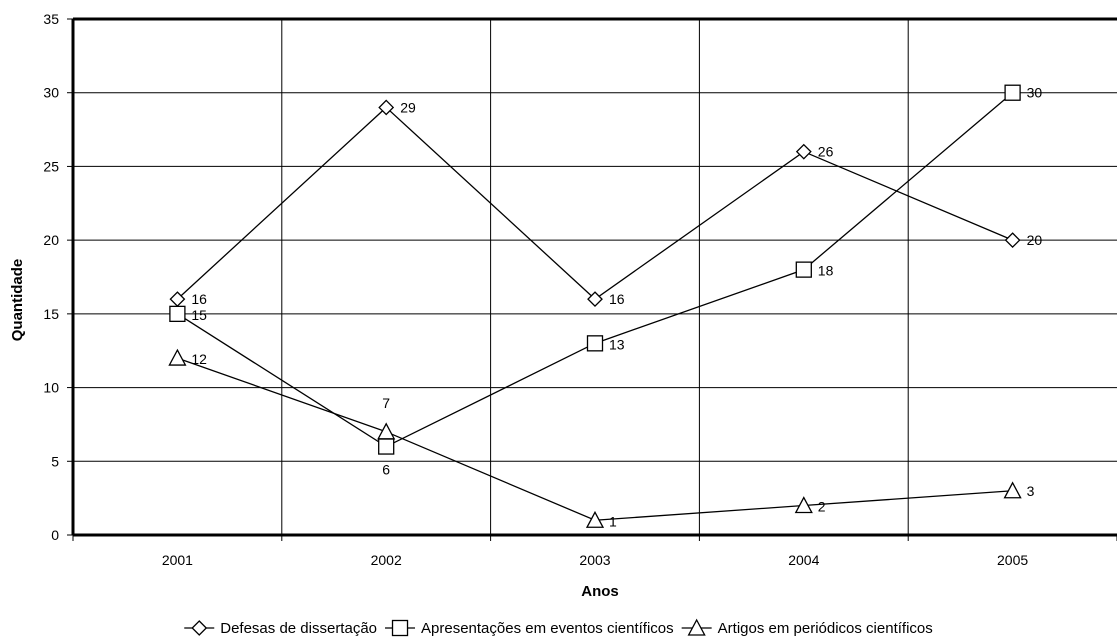 This screenshot has width=1117, height=642. I want to click on x-tick-labels: 2001 2002 2003 2004 2005, so click(595, 560).